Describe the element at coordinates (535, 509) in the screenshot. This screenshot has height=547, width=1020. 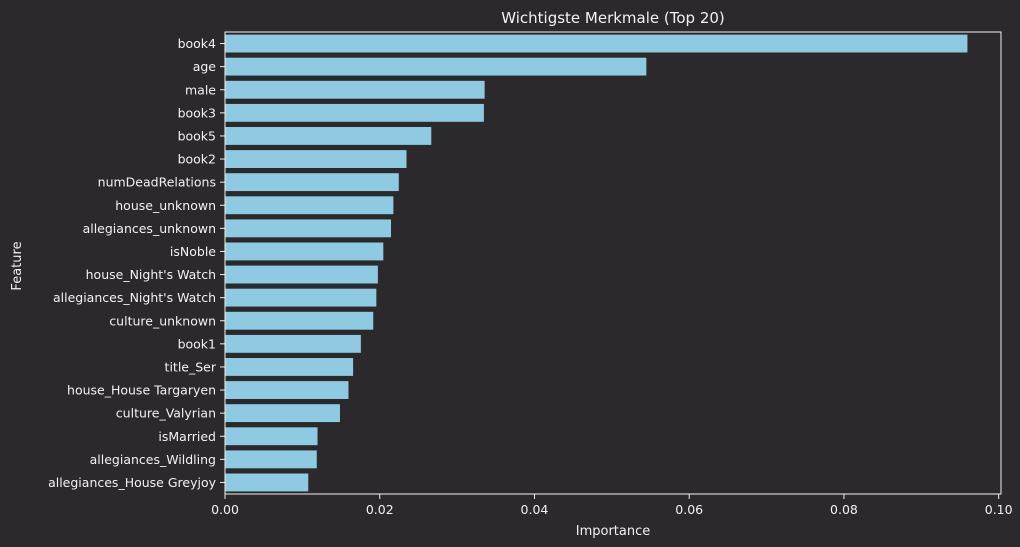
I see `x-tick-label: 0.04` at that location.